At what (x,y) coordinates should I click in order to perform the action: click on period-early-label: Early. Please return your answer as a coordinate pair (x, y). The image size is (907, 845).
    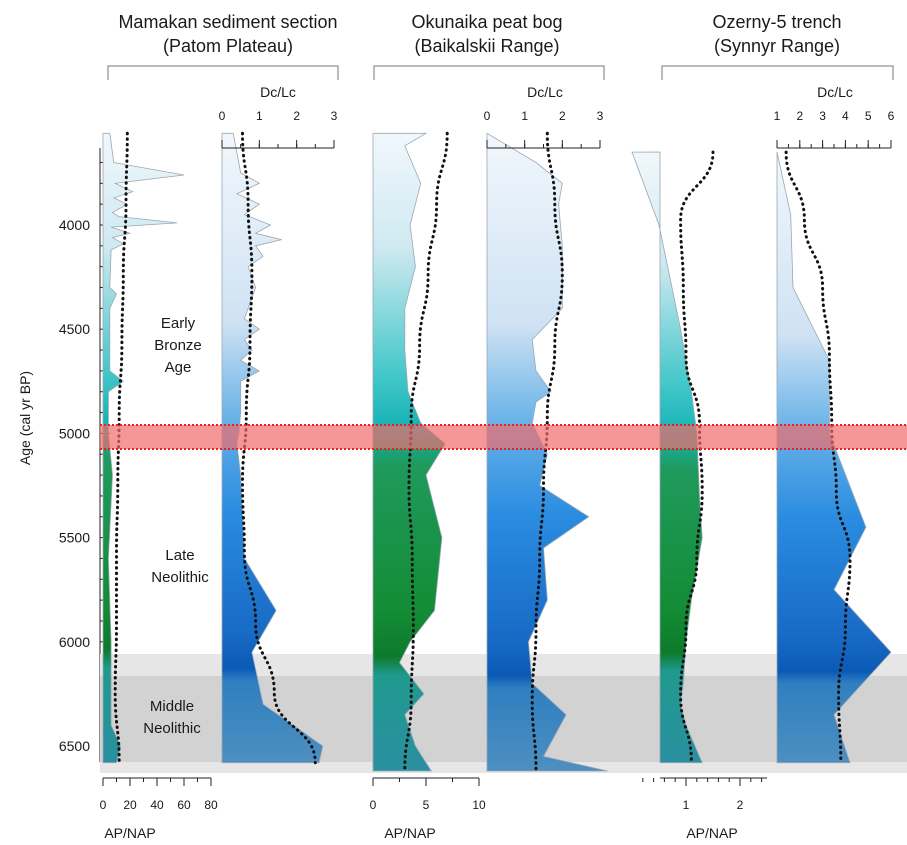
    Looking at the image, I should click on (178, 323).